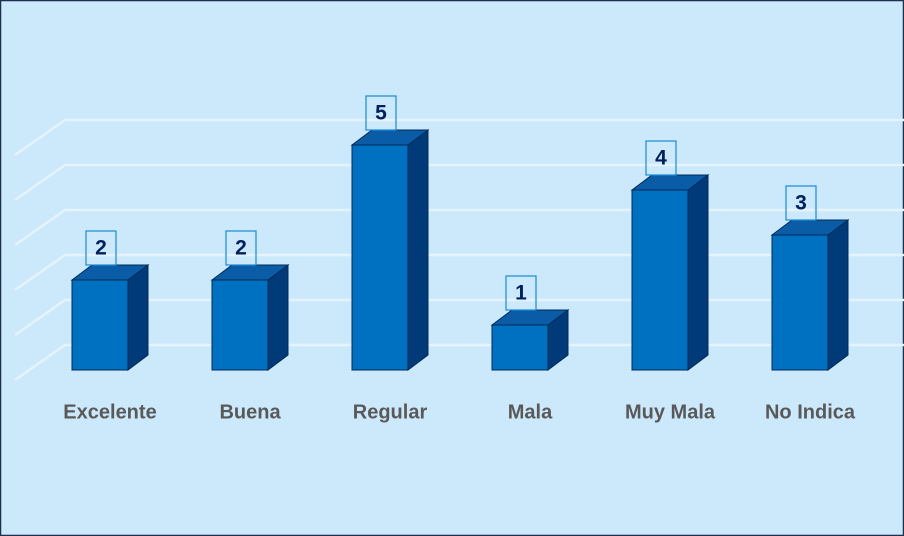 The image size is (904, 536). What do you see at coordinates (109, 412) in the screenshot?
I see `x-tick-label: Excelente` at bounding box center [109, 412].